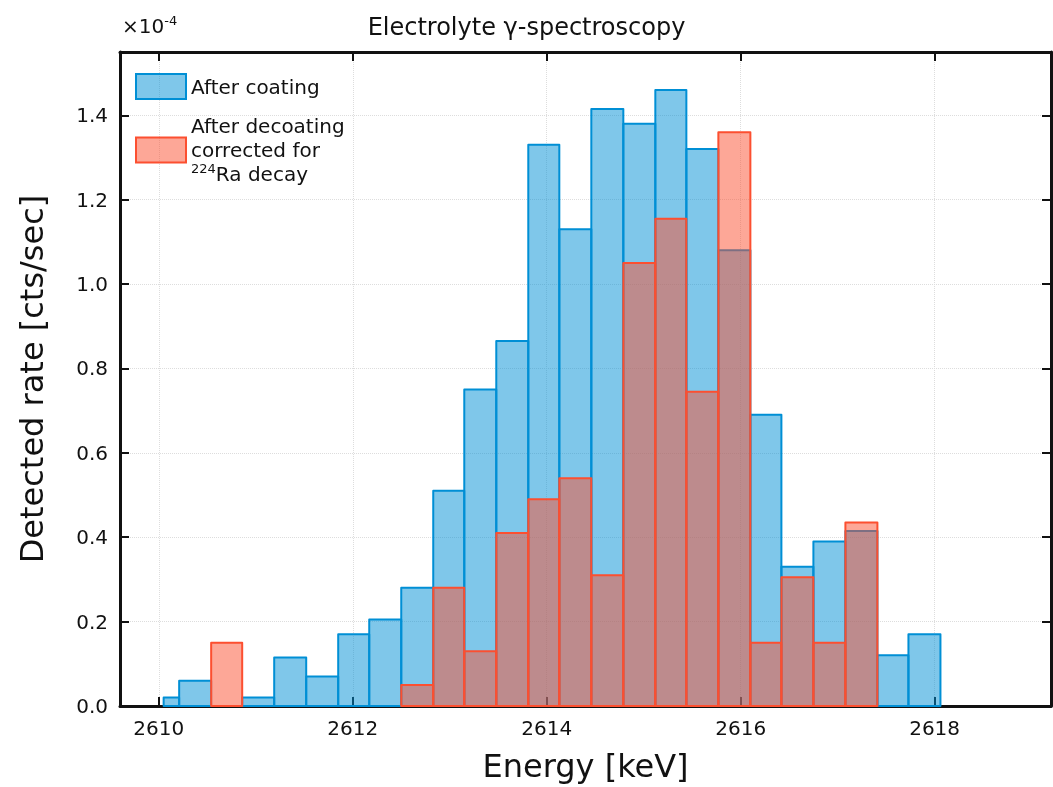  Describe the element at coordinates (92, 284) in the screenshot. I see `y-tick-label: 1.0` at that location.